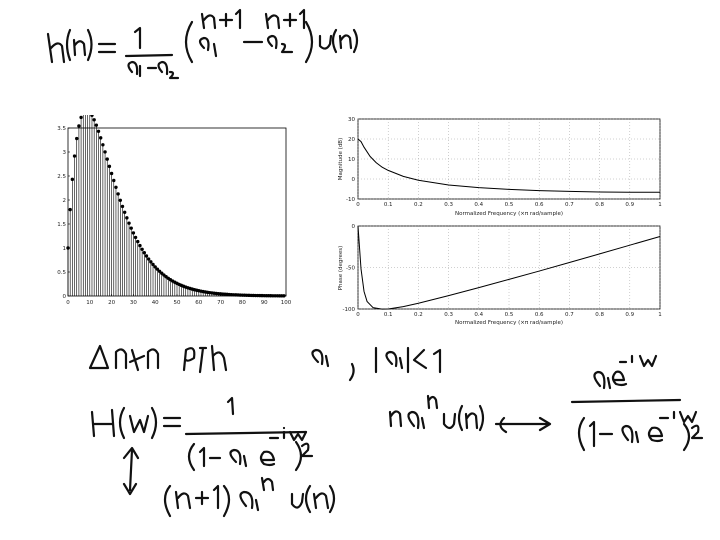 This screenshot has height=540, width=720. What do you see at coordinates (89, 303) in the screenshot?
I see `x-tick-label: 10` at bounding box center [89, 303].